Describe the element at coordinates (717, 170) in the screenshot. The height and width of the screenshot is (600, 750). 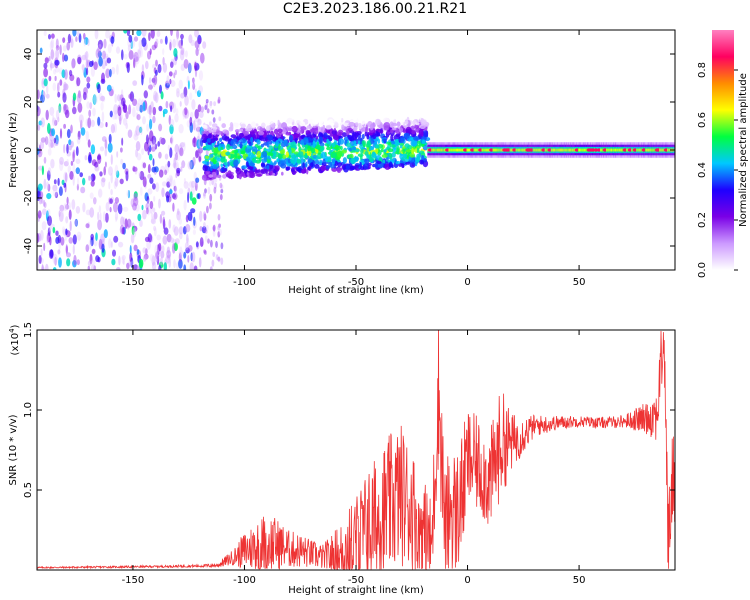
I see `colorbar-ticks: 0.0 0.2 0.4 0.6 0.8` at that location.